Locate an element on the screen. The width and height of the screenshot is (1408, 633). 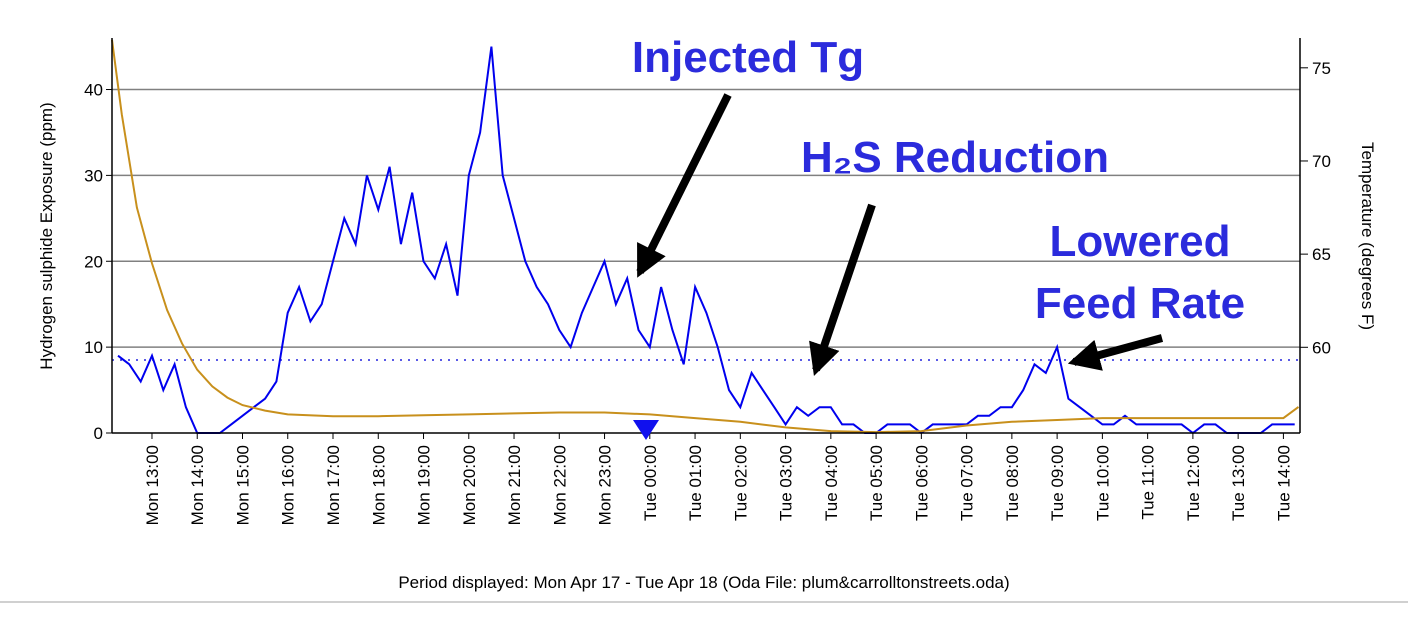
x-tick-label: Tue 13:00 is located at coordinates (1238, 483).